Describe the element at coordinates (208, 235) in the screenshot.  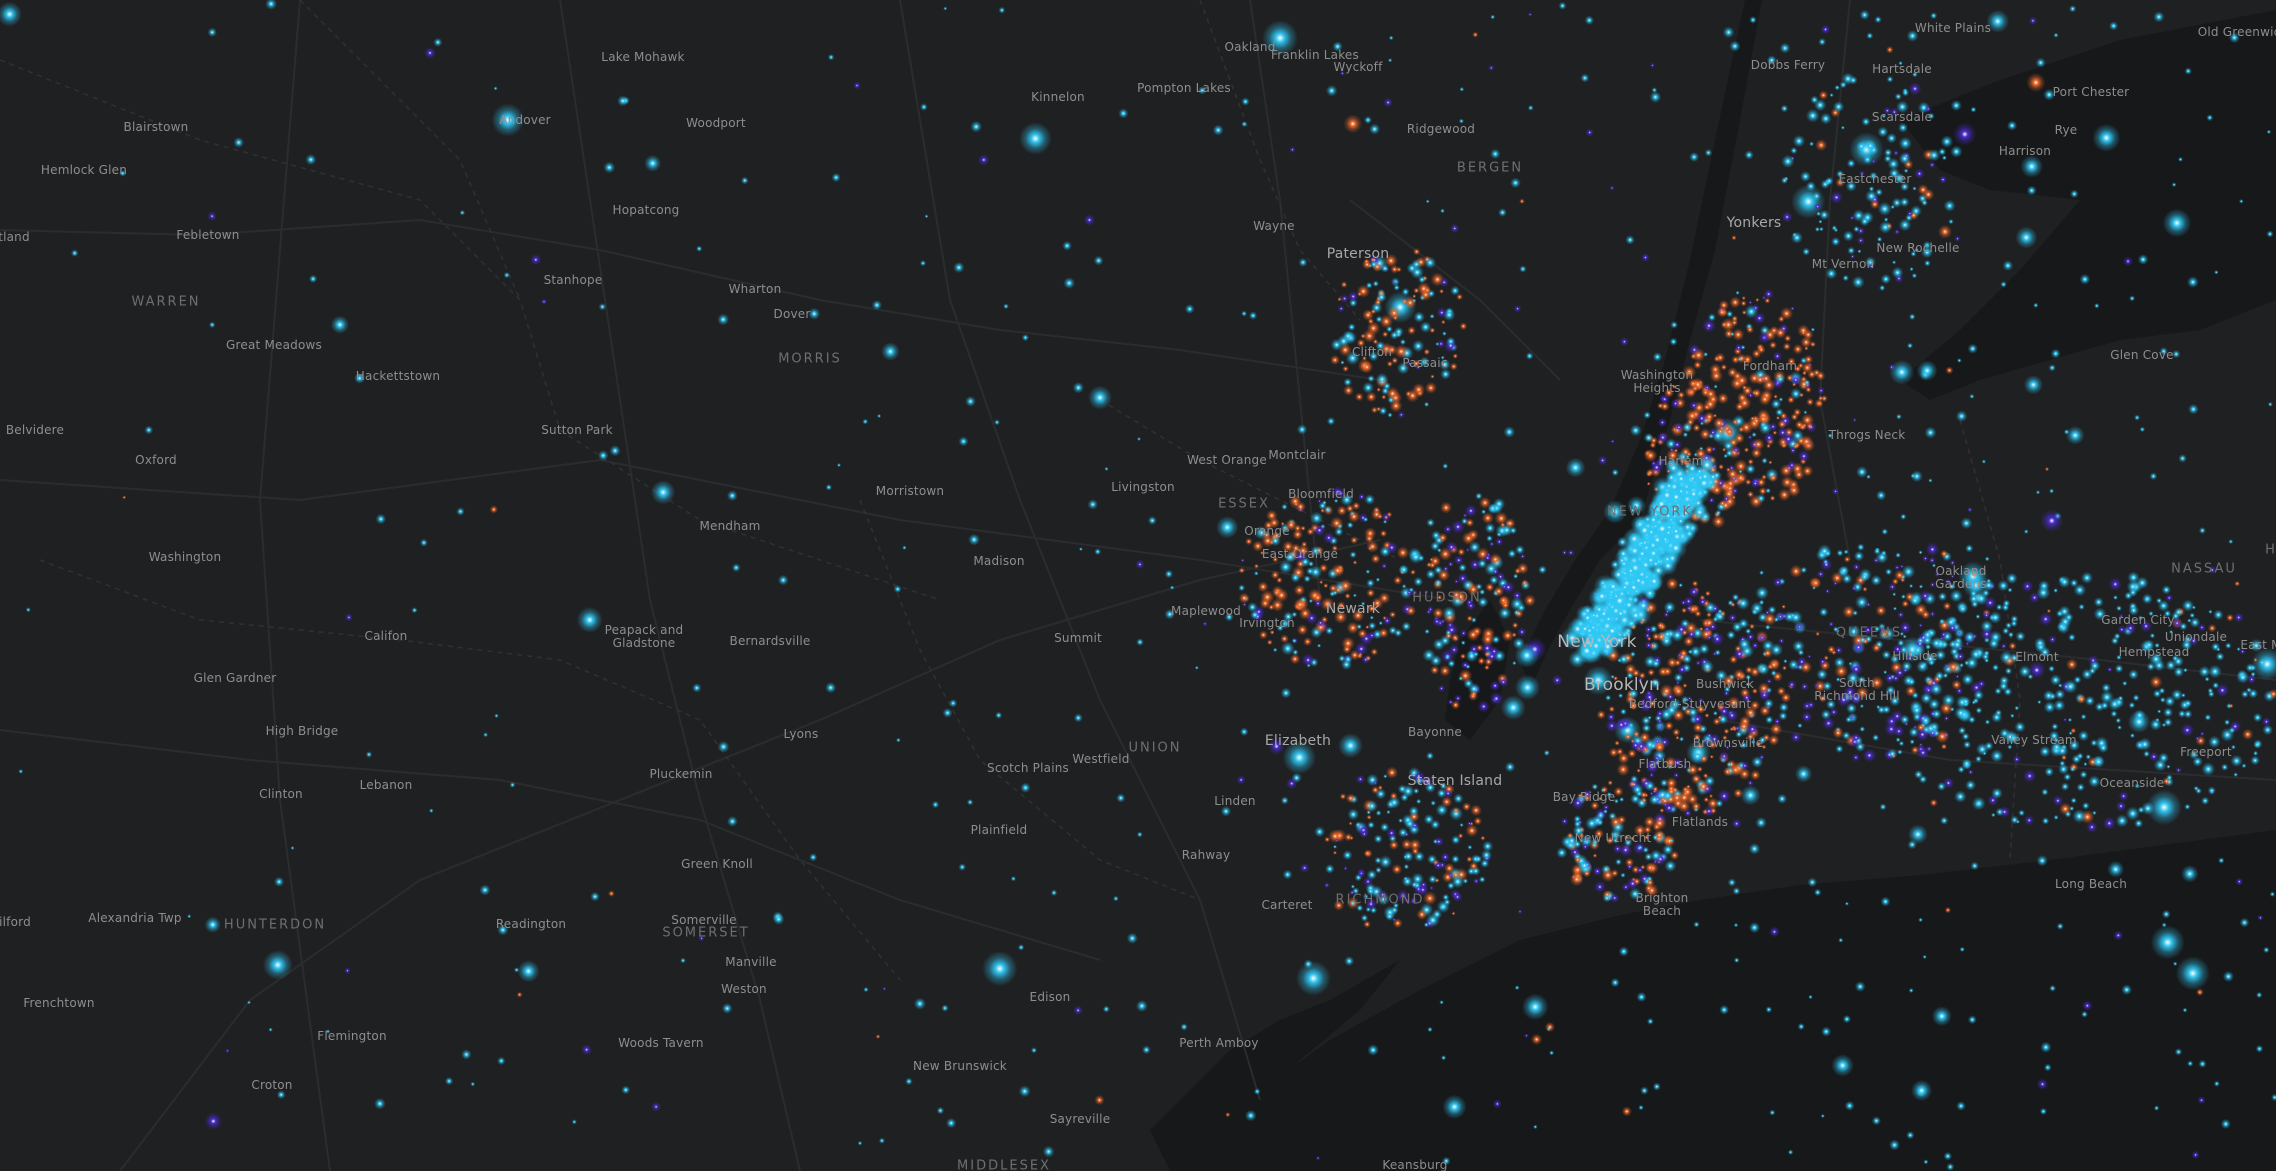
I see `place-label-febletown: Febletown` at that location.